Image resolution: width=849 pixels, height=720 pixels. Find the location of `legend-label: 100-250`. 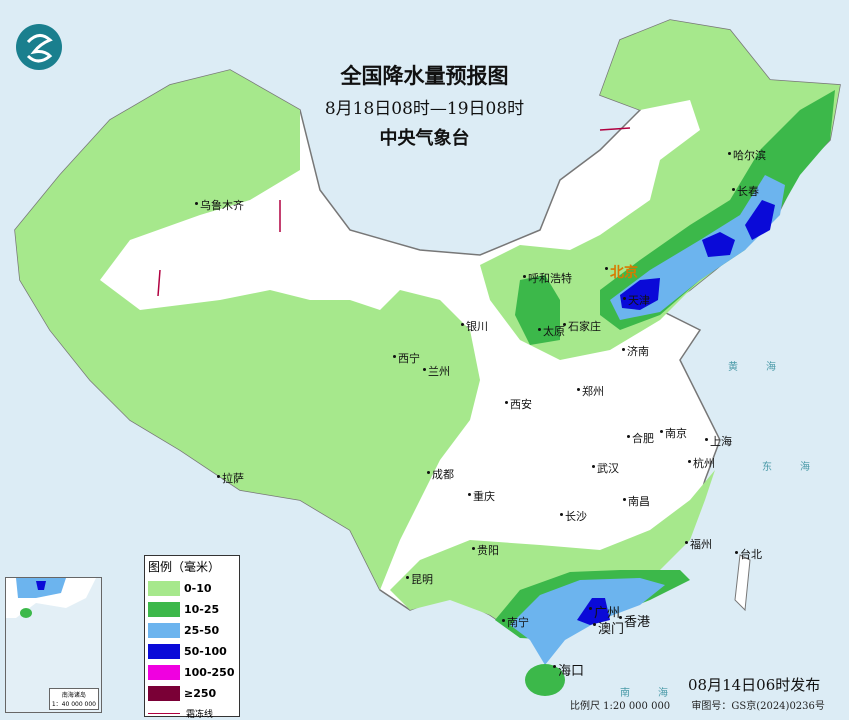

legend-label: 100-250 is located at coordinates (209, 672).